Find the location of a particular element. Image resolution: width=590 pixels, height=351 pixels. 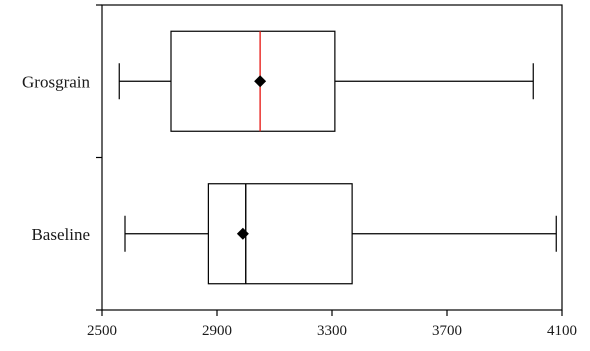

x-tick-label: 3300 is located at coordinates (332, 331).